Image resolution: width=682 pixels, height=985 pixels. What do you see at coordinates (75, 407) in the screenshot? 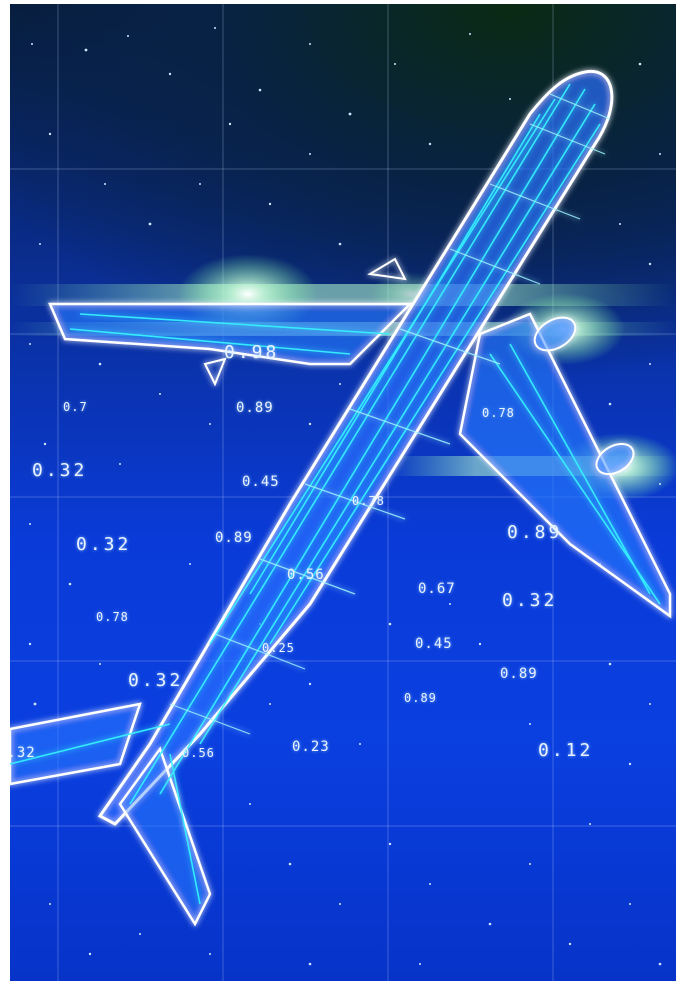
I see `number-label: 0.7` at bounding box center [75, 407].